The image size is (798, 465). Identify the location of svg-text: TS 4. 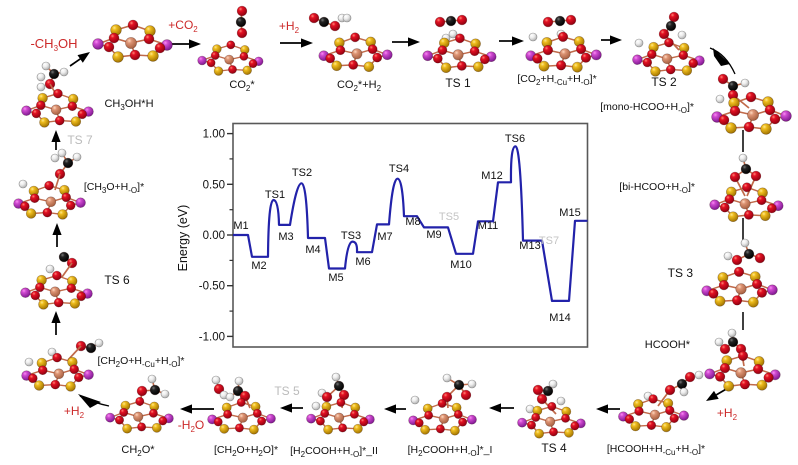
(554, 448).